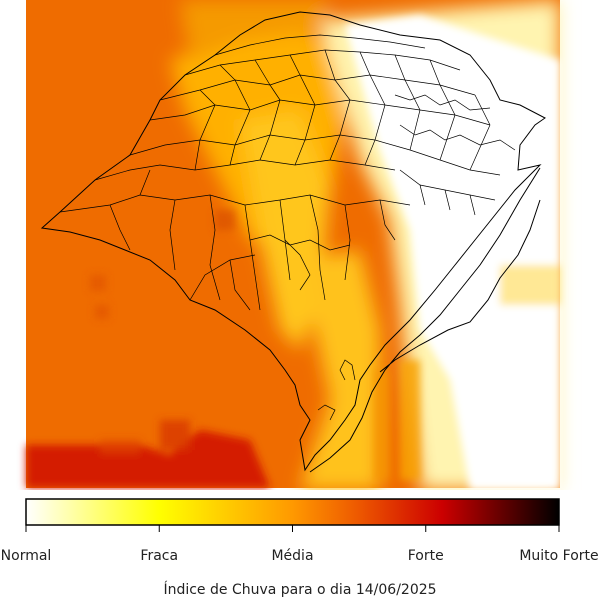 The image size is (600, 600). I want to click on field-zone-orange-top, so click(255, 30).